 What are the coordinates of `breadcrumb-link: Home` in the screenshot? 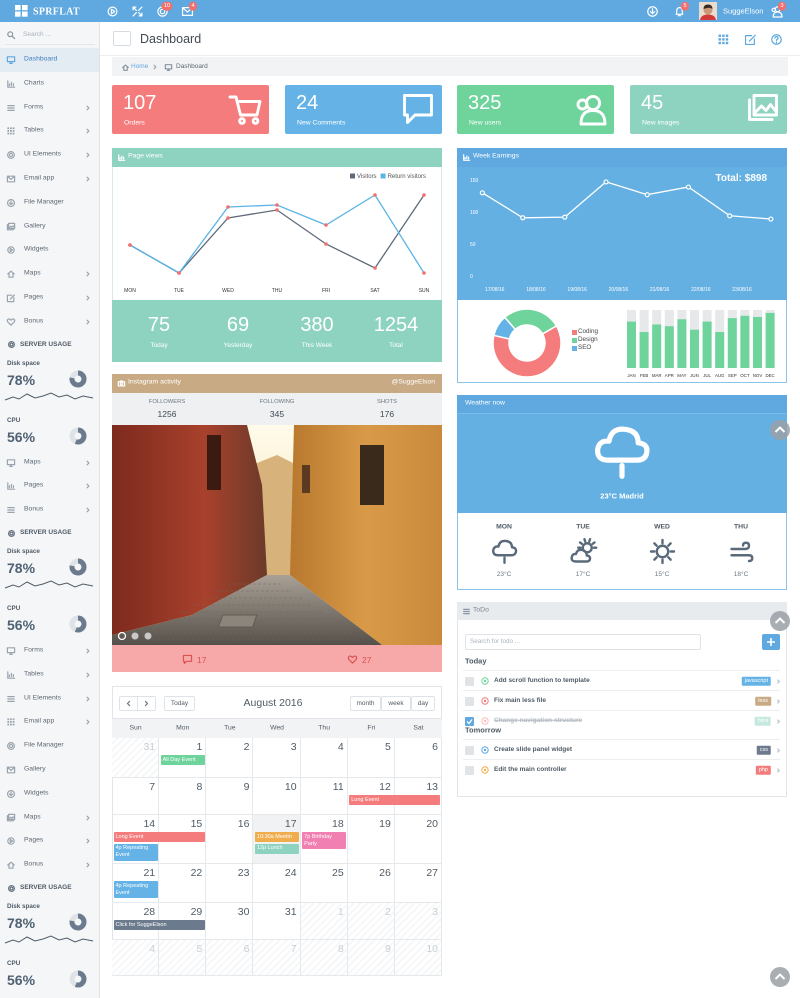 It's located at (140, 66).